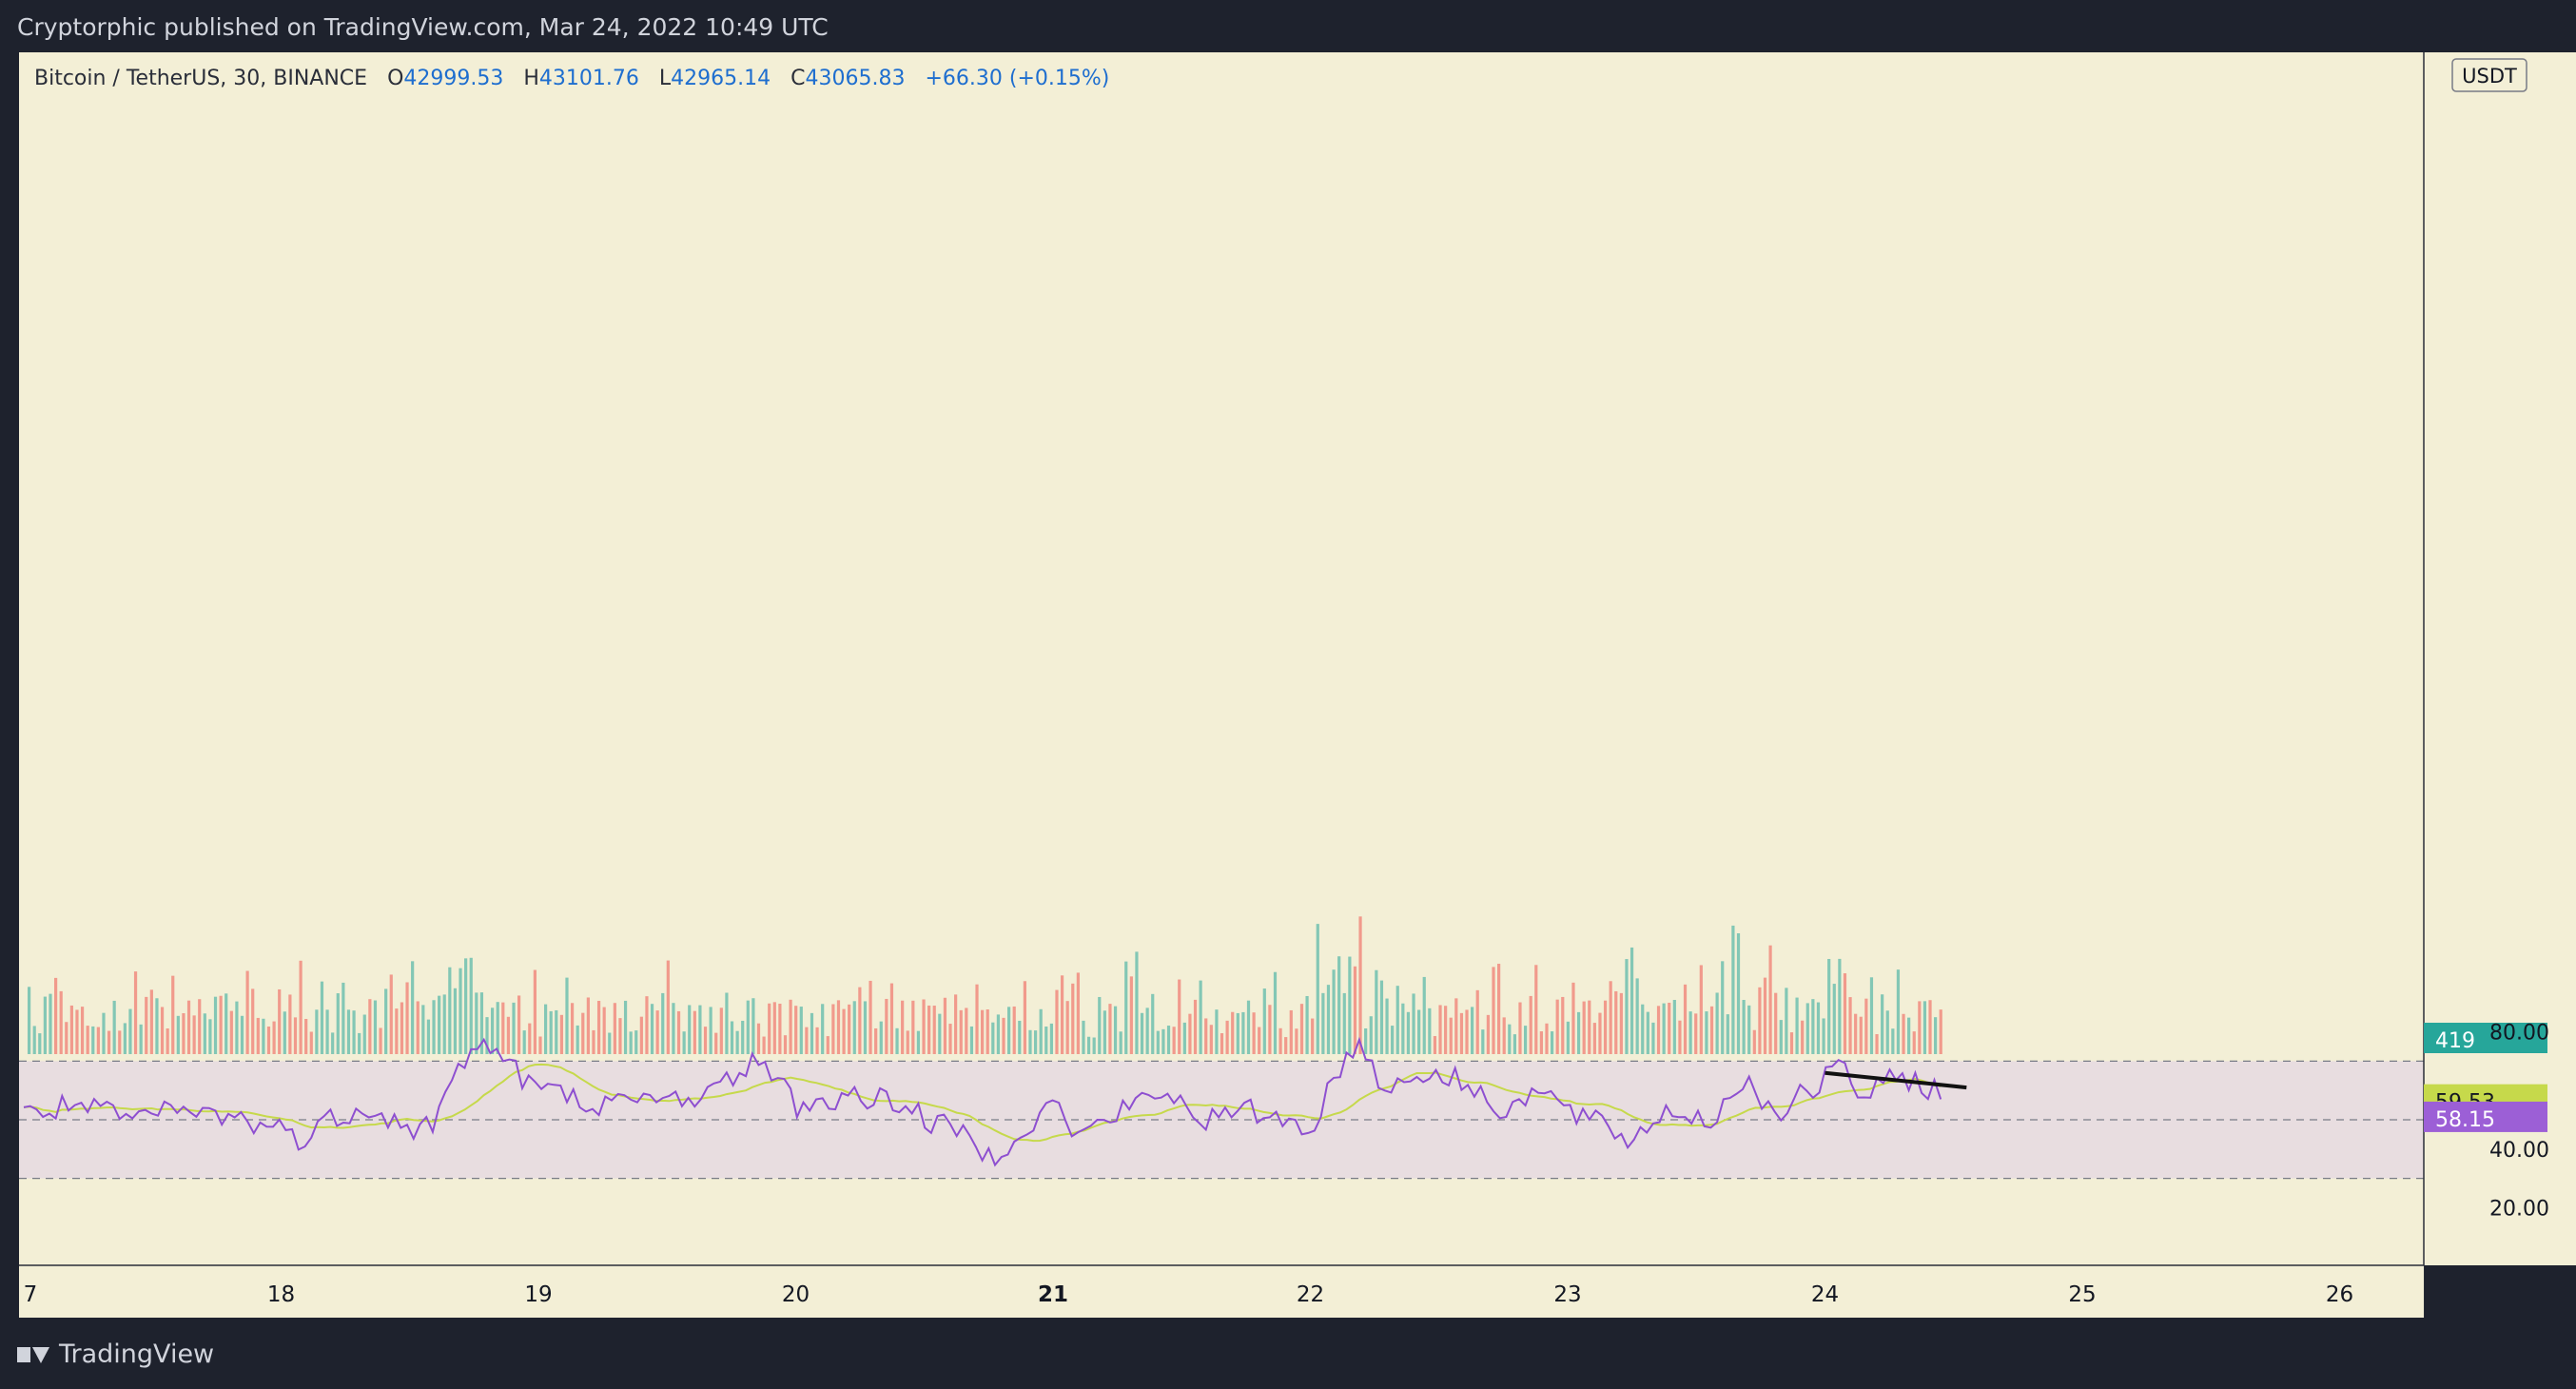  Describe the element at coordinates (2519, 1209) in the screenshot. I see `rsi-tick-label: 20.00` at that location.